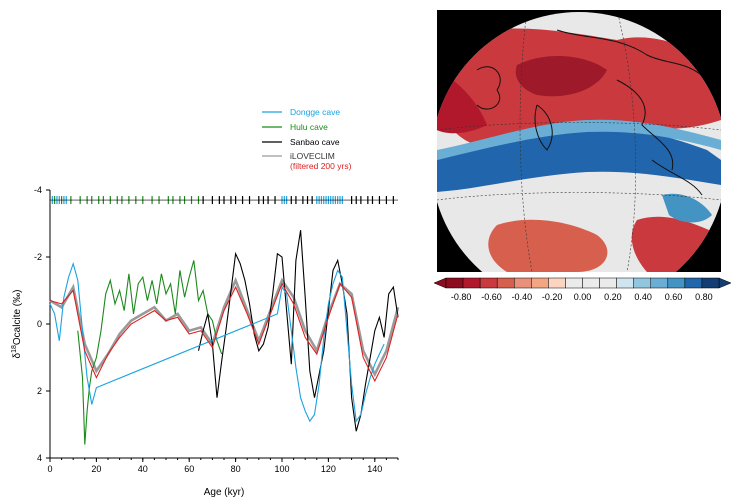 The width and height of the screenshot is (747, 503). Describe the element at coordinates (548, 245) in the screenshot. I see `anomaly-red-south` at that location.